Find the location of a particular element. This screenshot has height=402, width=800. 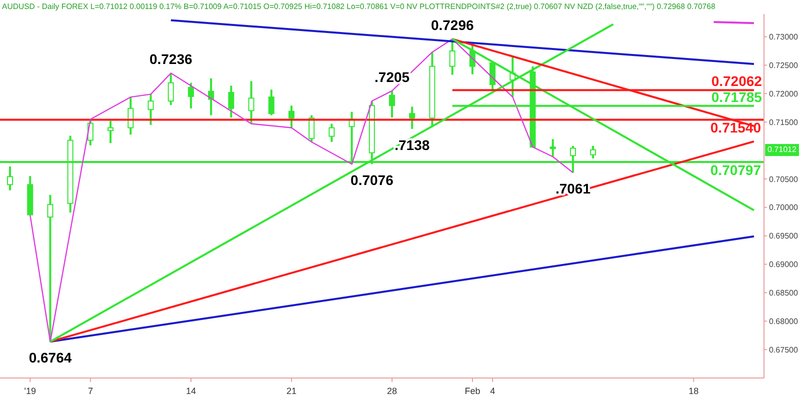

y-tick-label: 0.70500 is located at coordinates (783, 179).